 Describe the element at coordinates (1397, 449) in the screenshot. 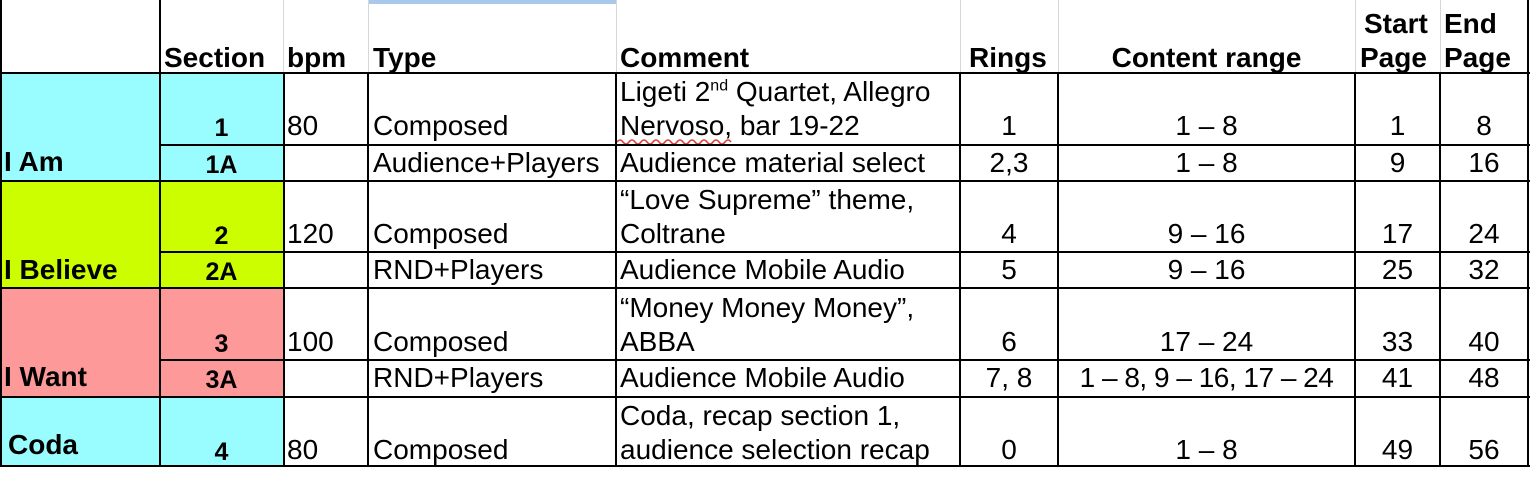

I see `table-cell-start-page: 49` at that location.